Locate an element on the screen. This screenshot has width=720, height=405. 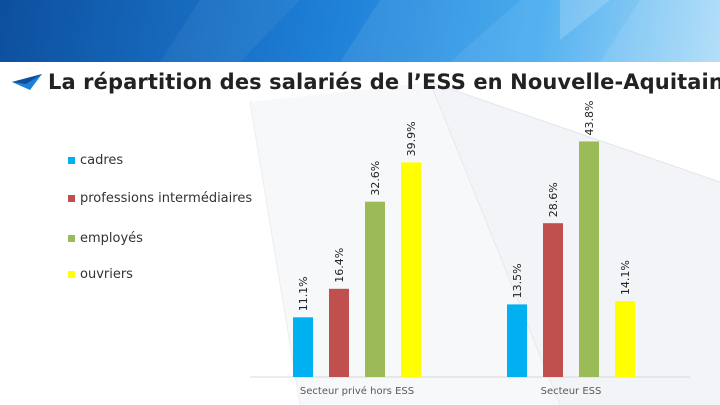
legend-label-employes: employés is located at coordinates (111, 238).